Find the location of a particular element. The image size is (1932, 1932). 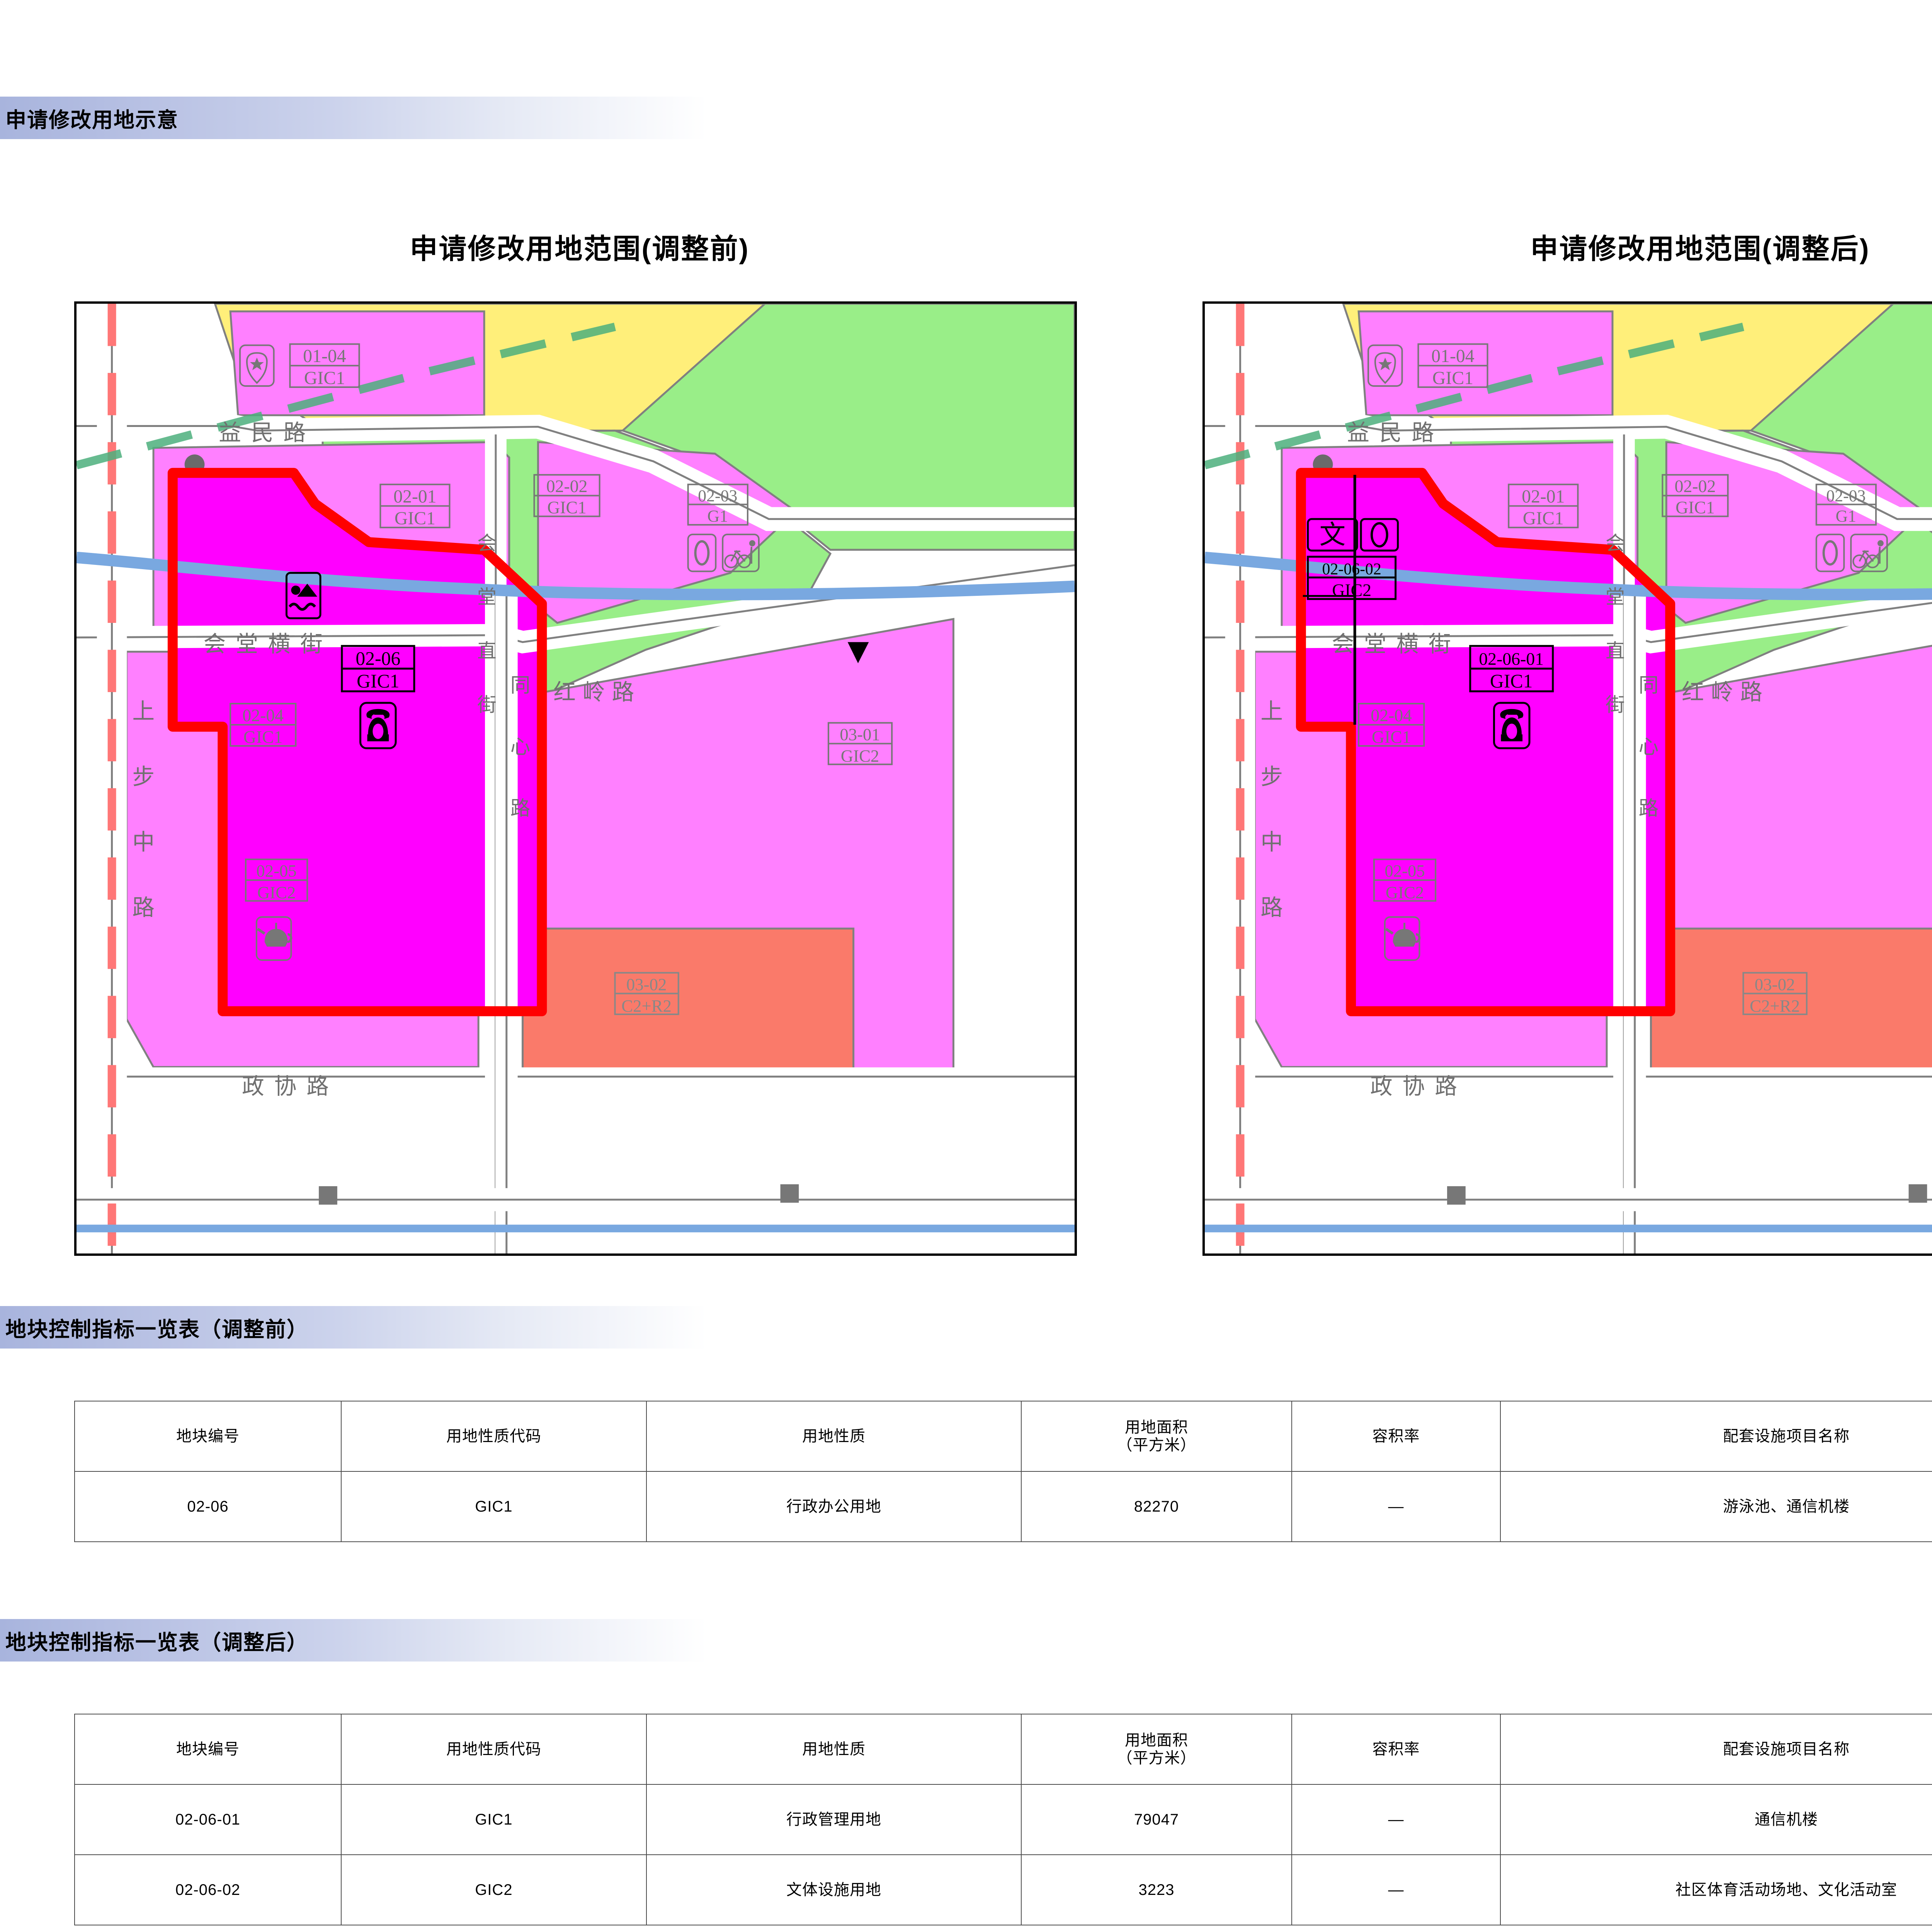

swimming-pool-icon is located at coordinates (303, 596).